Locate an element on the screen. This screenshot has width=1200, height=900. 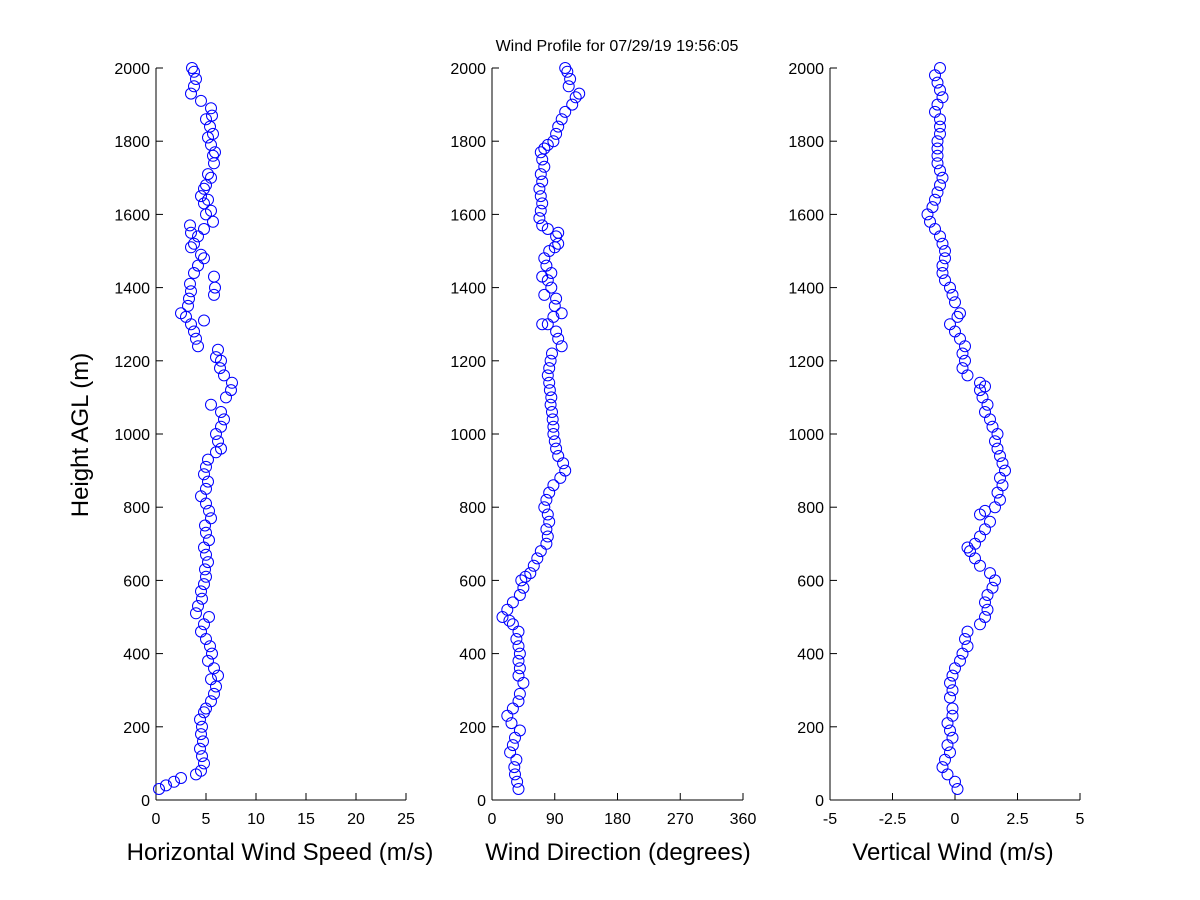
wind-direction-y-tick-label: 1200 is located at coordinates (468, 362).